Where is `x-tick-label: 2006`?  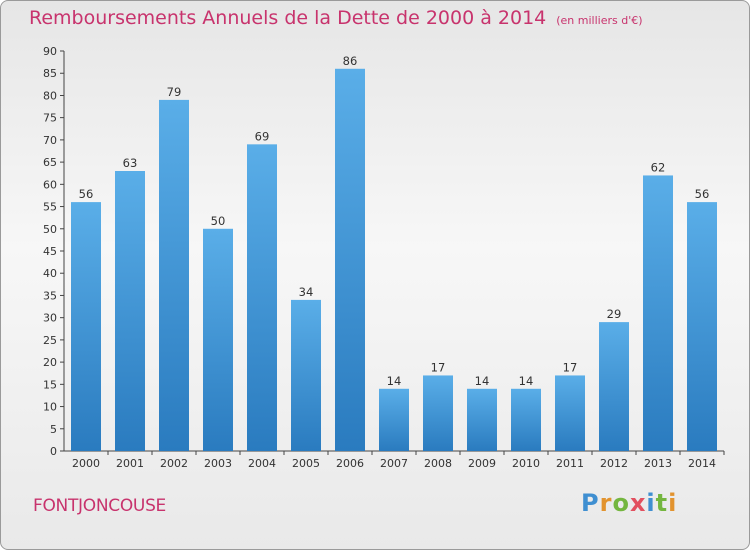 x-tick-label: 2006 is located at coordinates (350, 463).